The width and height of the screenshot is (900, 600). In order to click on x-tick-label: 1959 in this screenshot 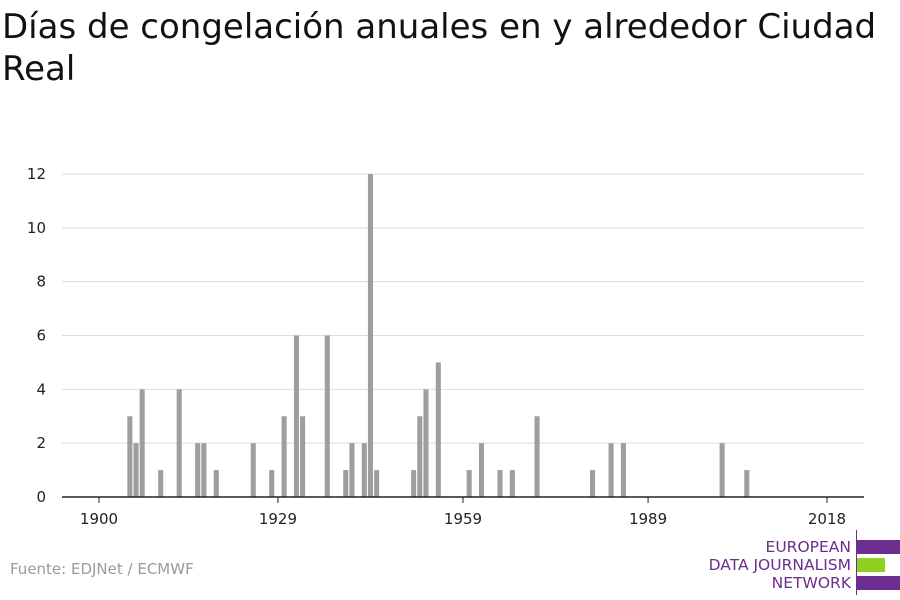, I will do `click(463, 519)`.